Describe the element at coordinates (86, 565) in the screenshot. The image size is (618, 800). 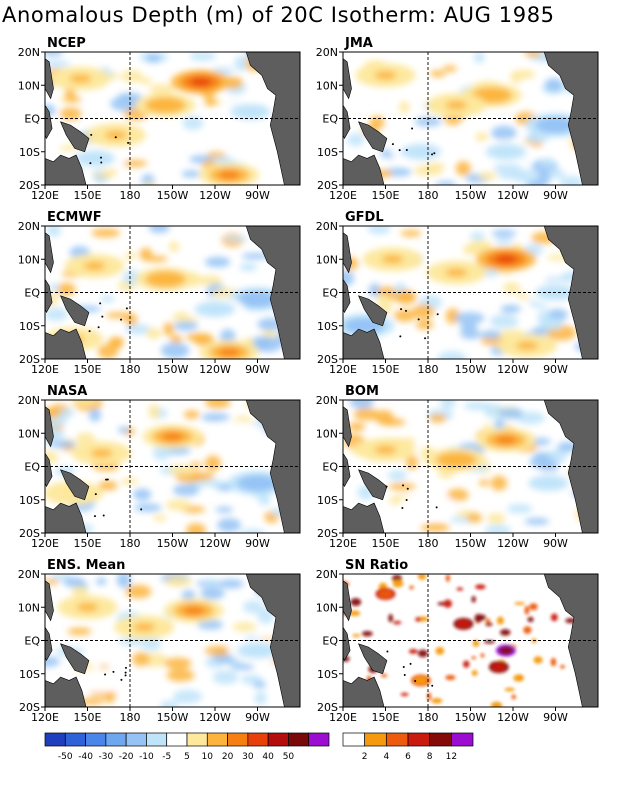
I see `panel-title: ENS. Mean` at that location.